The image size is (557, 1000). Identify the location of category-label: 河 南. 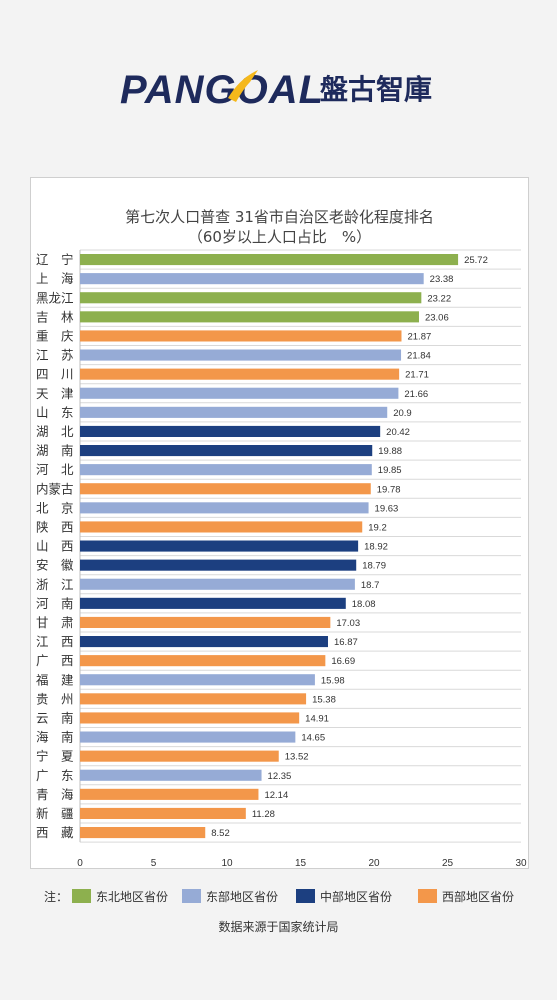
(55, 603).